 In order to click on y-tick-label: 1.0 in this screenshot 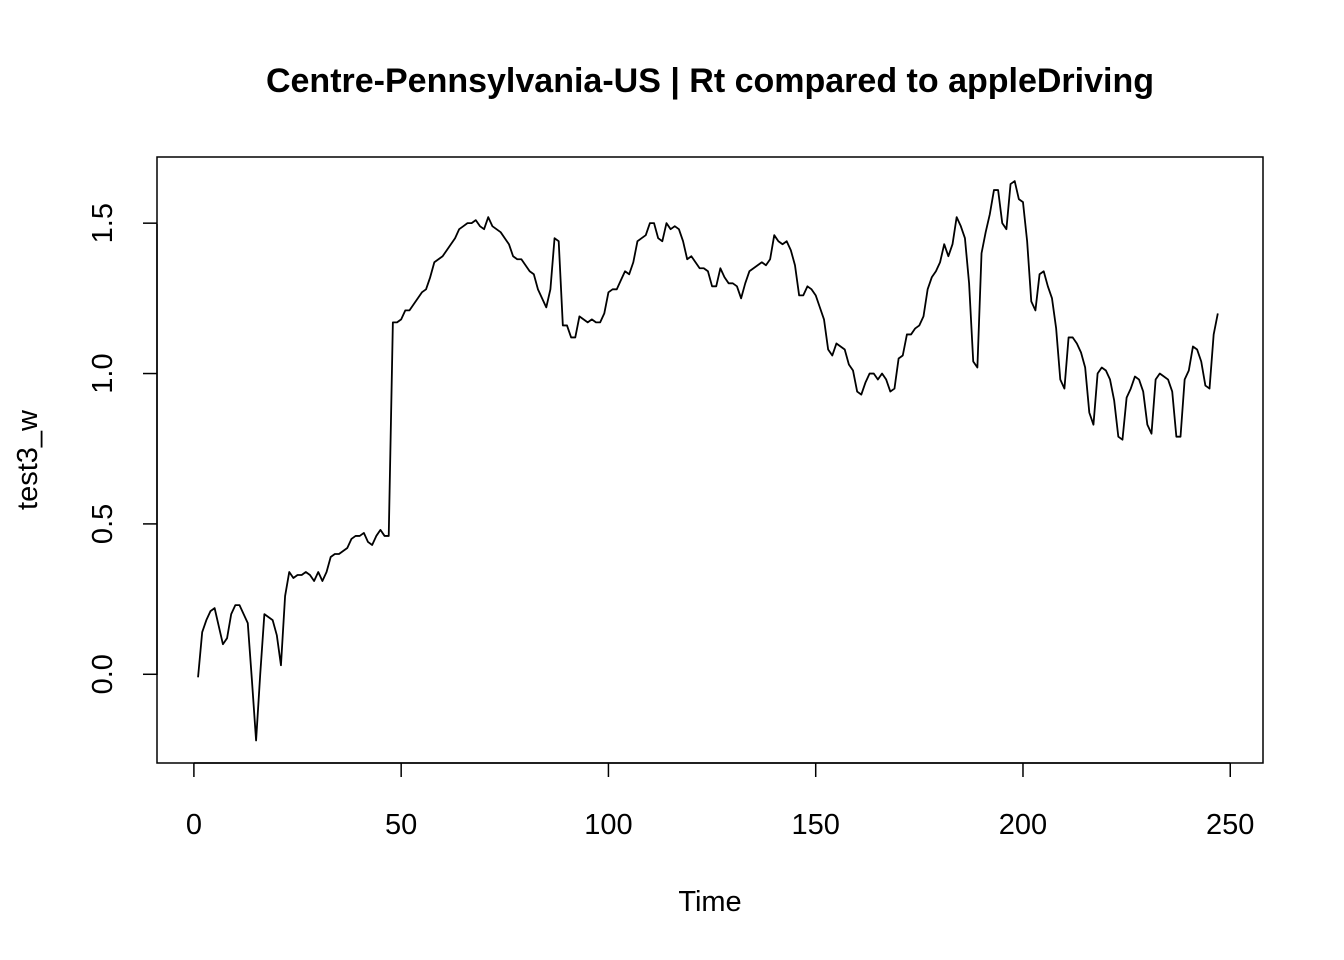, I will do `click(103, 373)`.